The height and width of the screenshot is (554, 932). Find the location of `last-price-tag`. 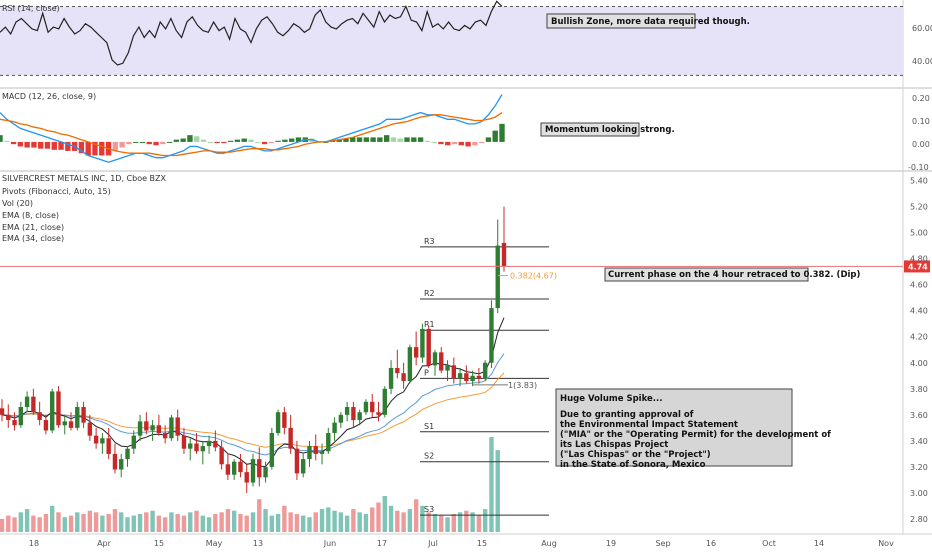

last-price-tag is located at coordinates (917, 266).